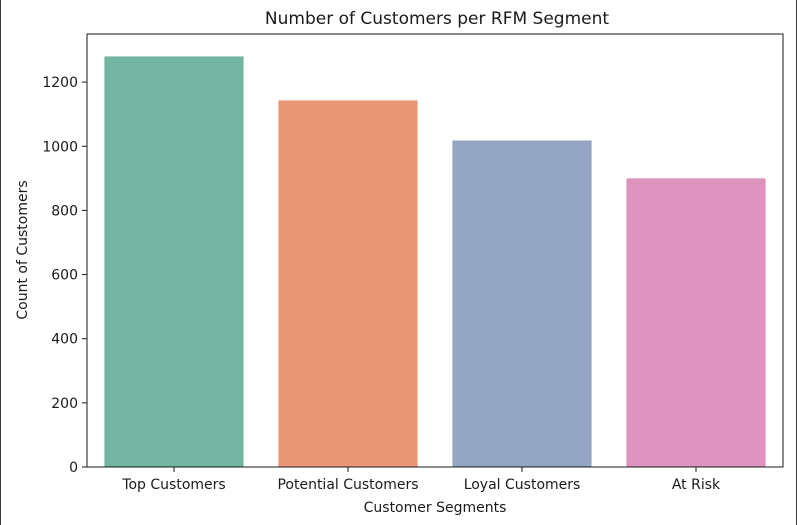 This screenshot has width=797, height=525. What do you see at coordinates (173, 485) in the screenshot?
I see `x-tick-label: Top Customers` at bounding box center [173, 485].